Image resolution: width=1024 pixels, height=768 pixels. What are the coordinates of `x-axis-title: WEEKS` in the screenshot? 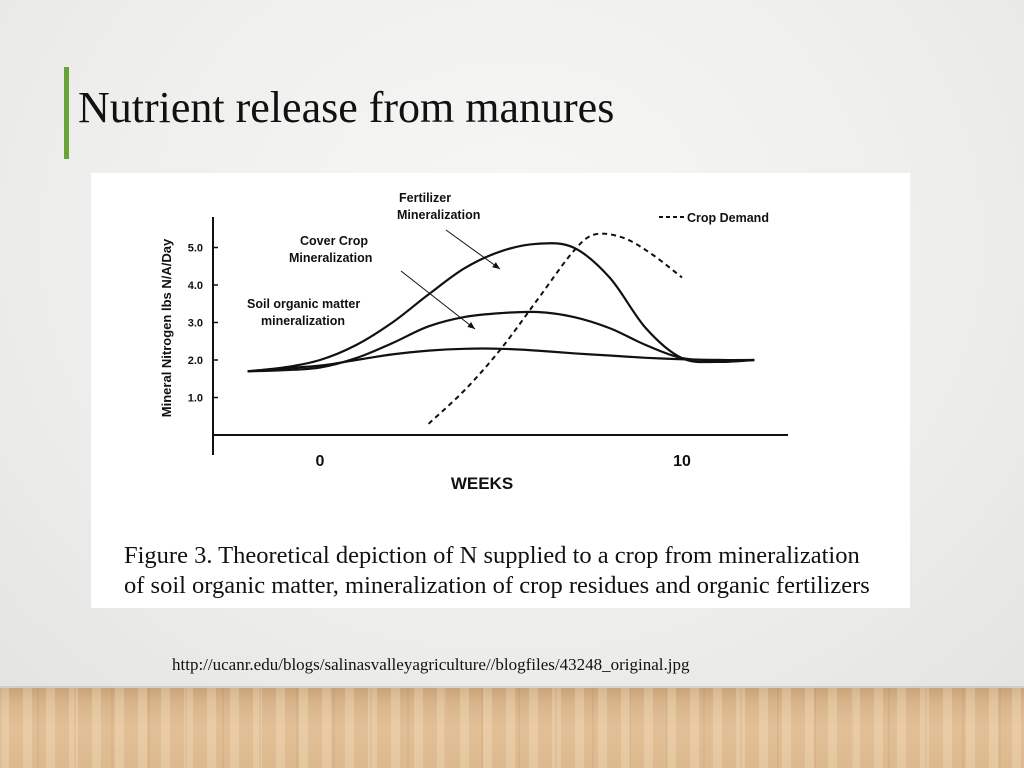 It's located at (482, 483).